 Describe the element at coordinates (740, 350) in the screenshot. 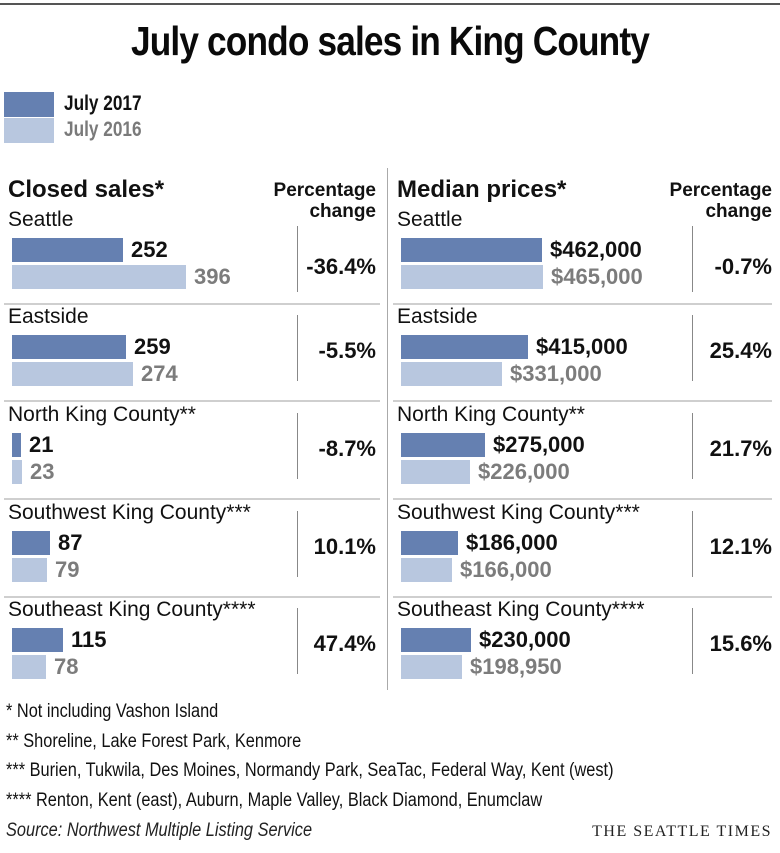

I see `percentage-change: 25.4%` at that location.